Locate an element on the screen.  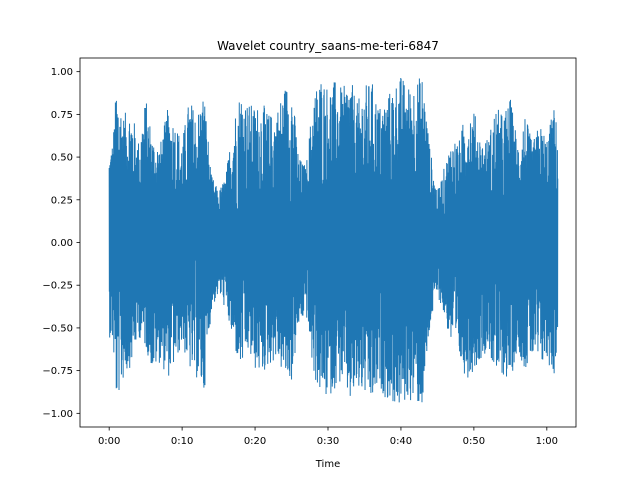
x-tick-label: 0:40 is located at coordinates (401, 441).